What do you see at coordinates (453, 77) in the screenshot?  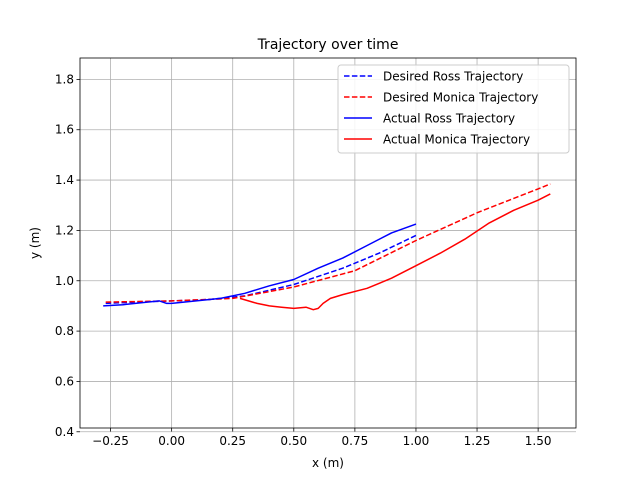 I see `legend-label-desired-ross-trajectory: Desired Ross Trajectory` at bounding box center [453, 77].